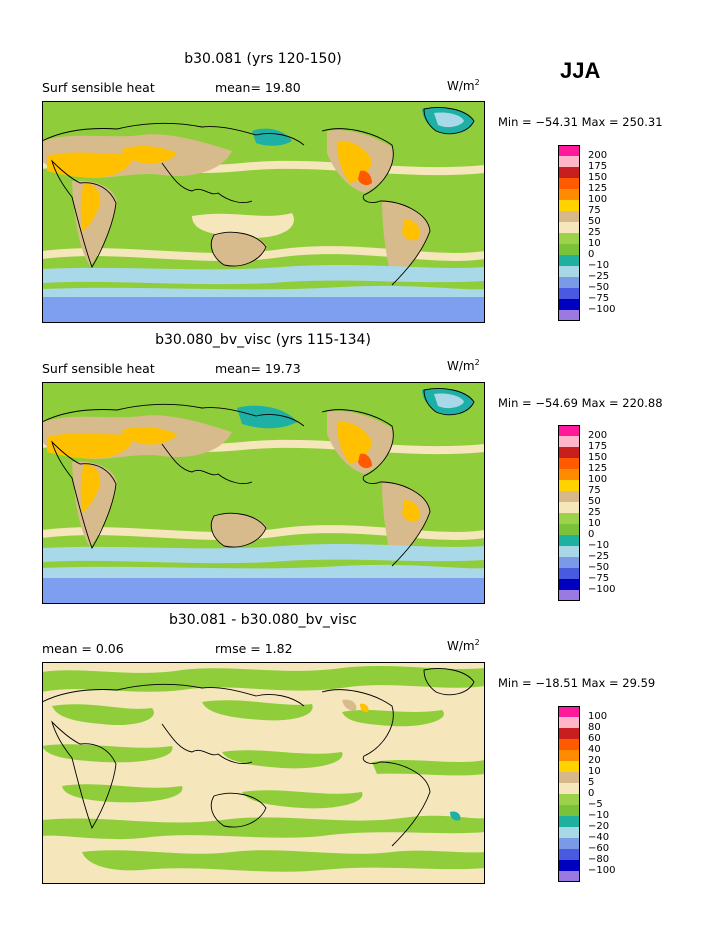 This screenshot has width=723, height=935. I want to click on panel-3-mean-label: mean = 0.06, so click(83, 648).